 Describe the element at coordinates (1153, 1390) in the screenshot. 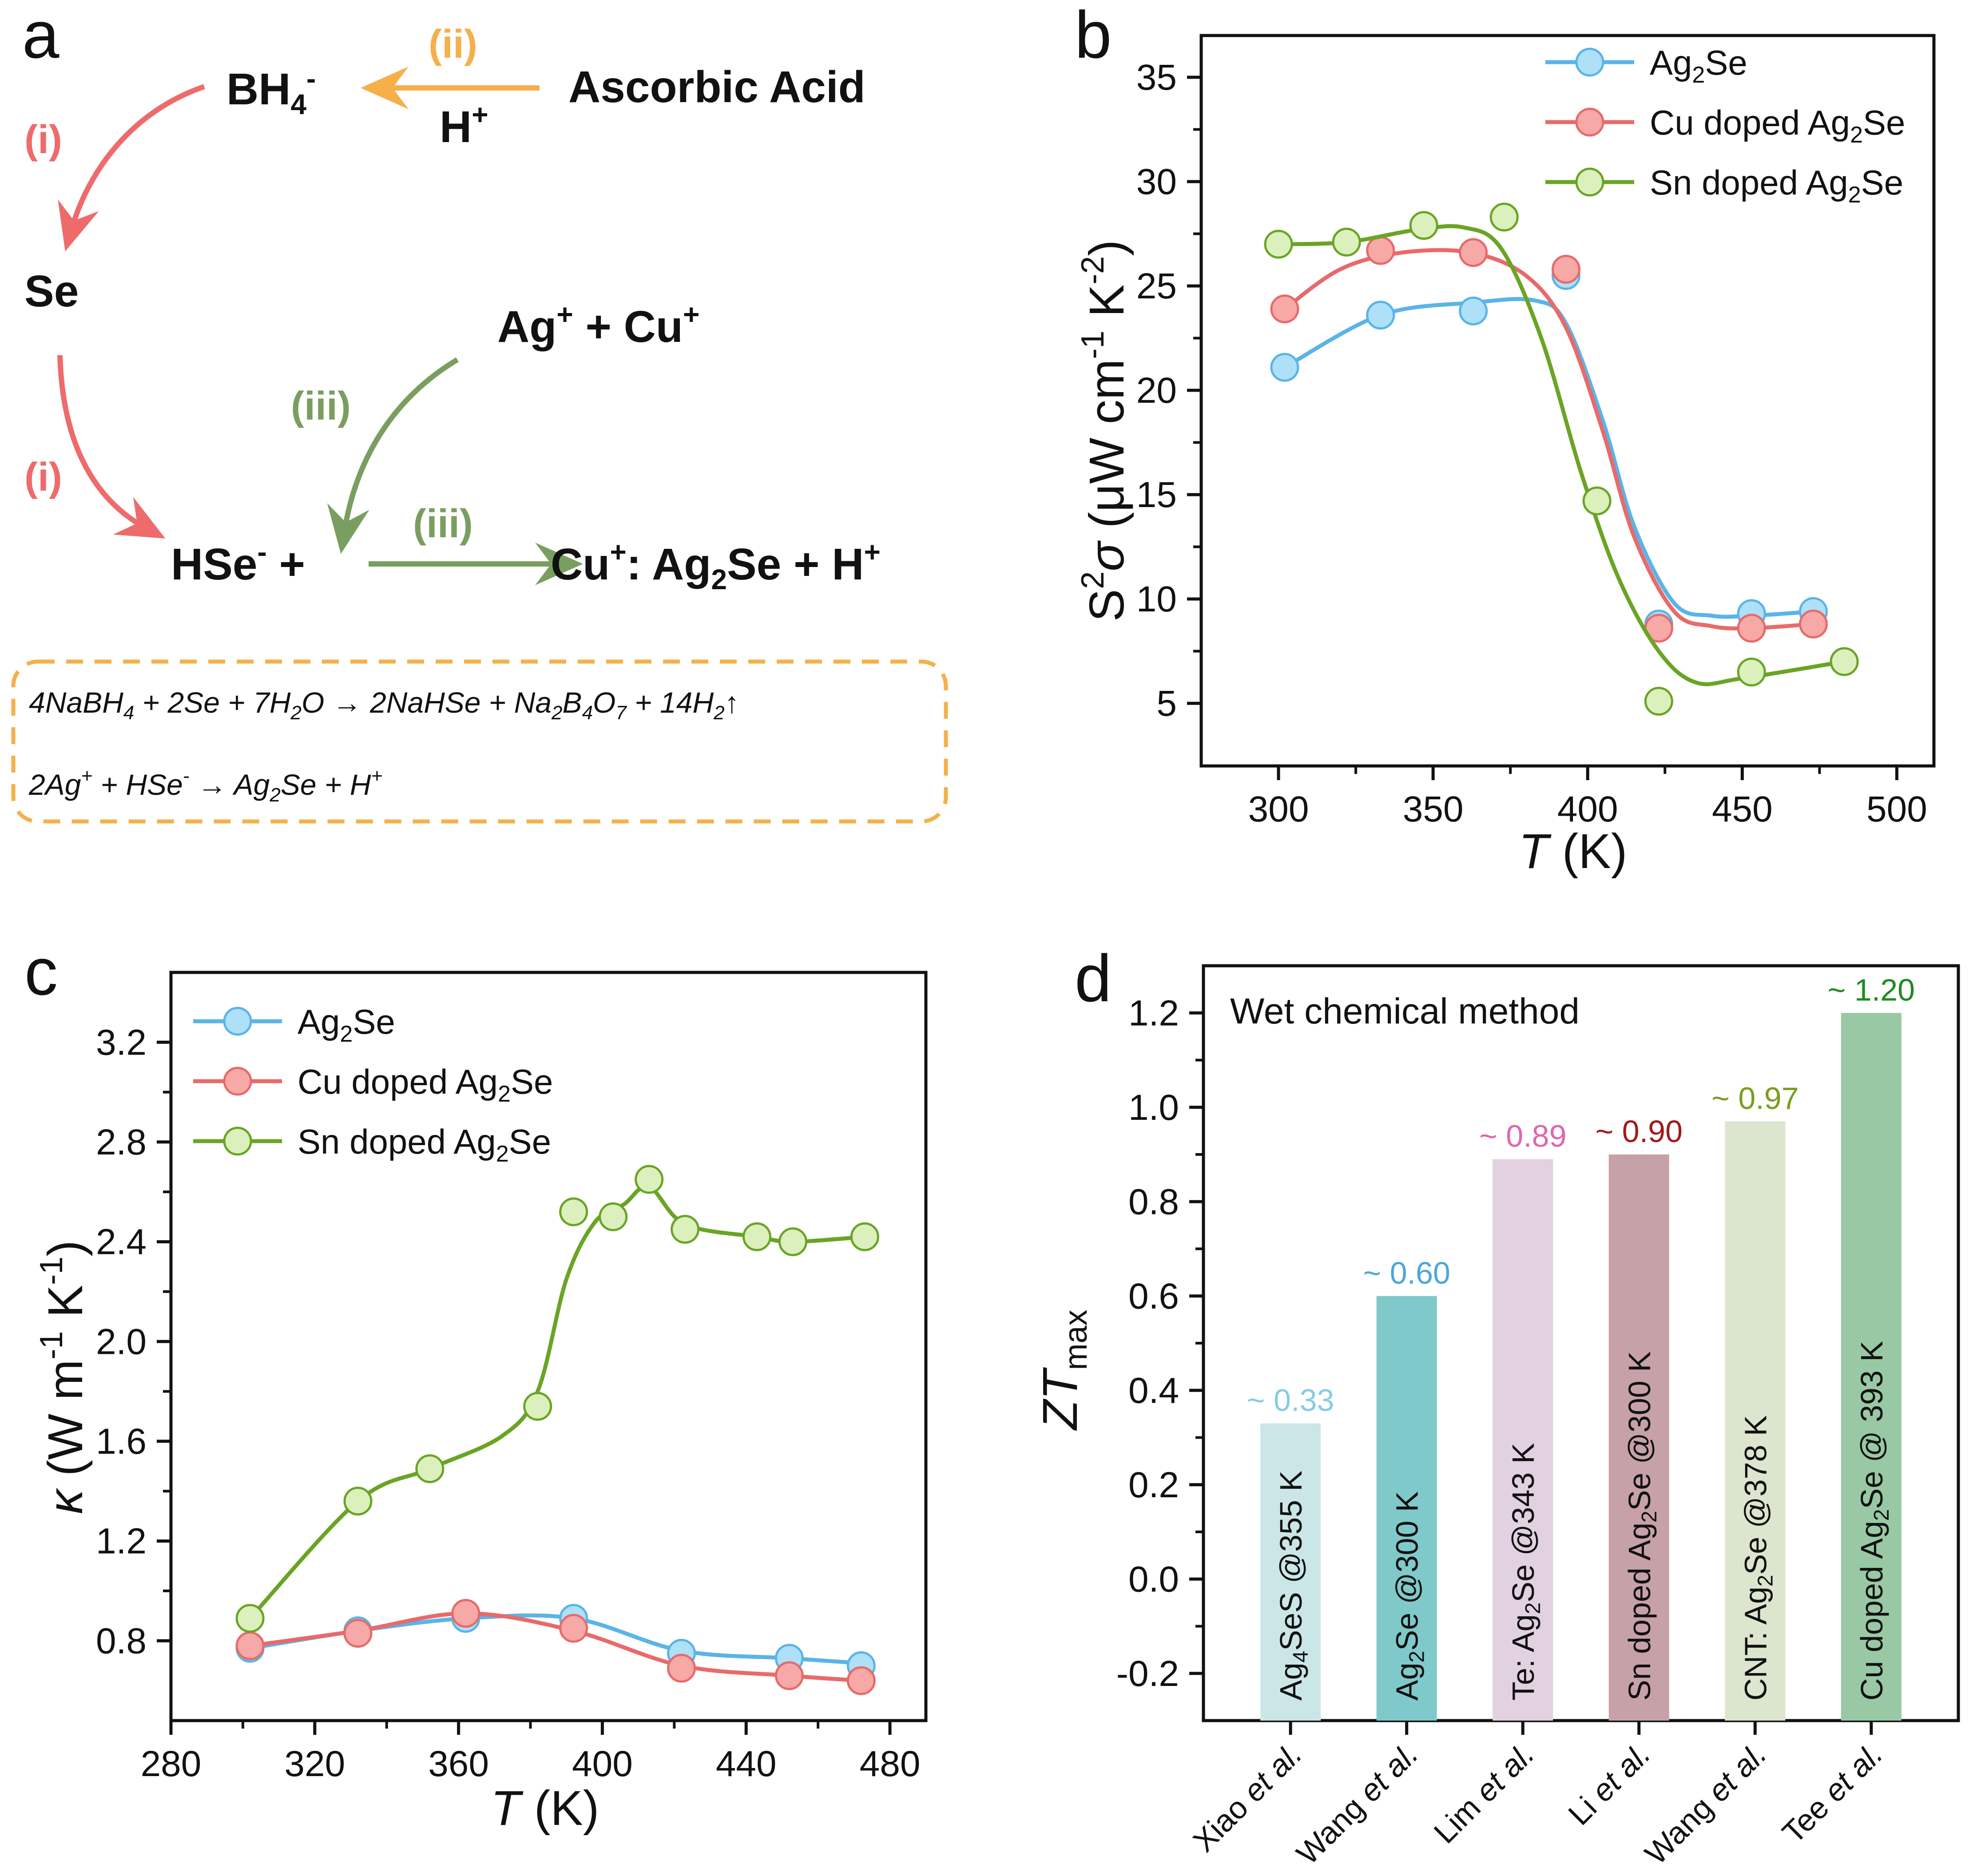

I see `y-tick-label: 0.4` at that location.